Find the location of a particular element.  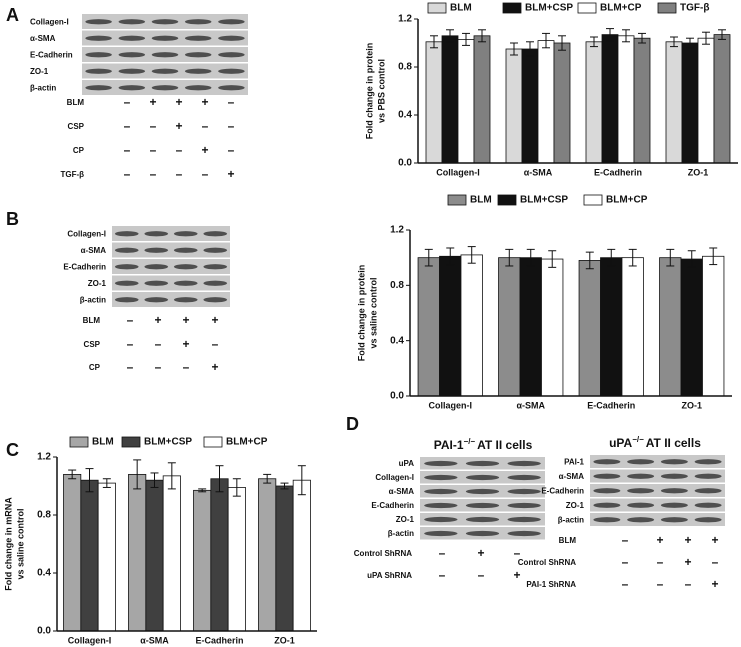

y-tick-label: 0.4 is located at coordinates (405, 115).